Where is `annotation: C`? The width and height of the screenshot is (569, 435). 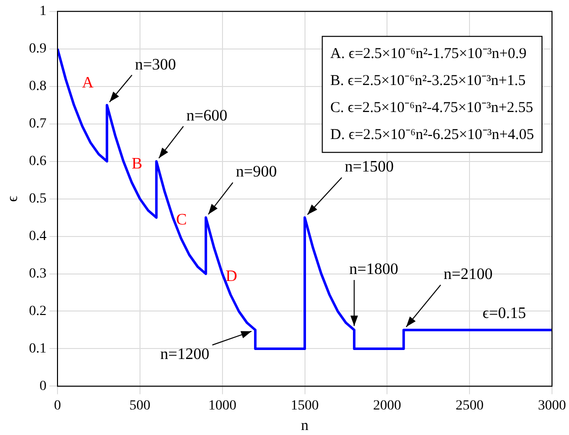
annotation: C is located at coordinates (181, 220).